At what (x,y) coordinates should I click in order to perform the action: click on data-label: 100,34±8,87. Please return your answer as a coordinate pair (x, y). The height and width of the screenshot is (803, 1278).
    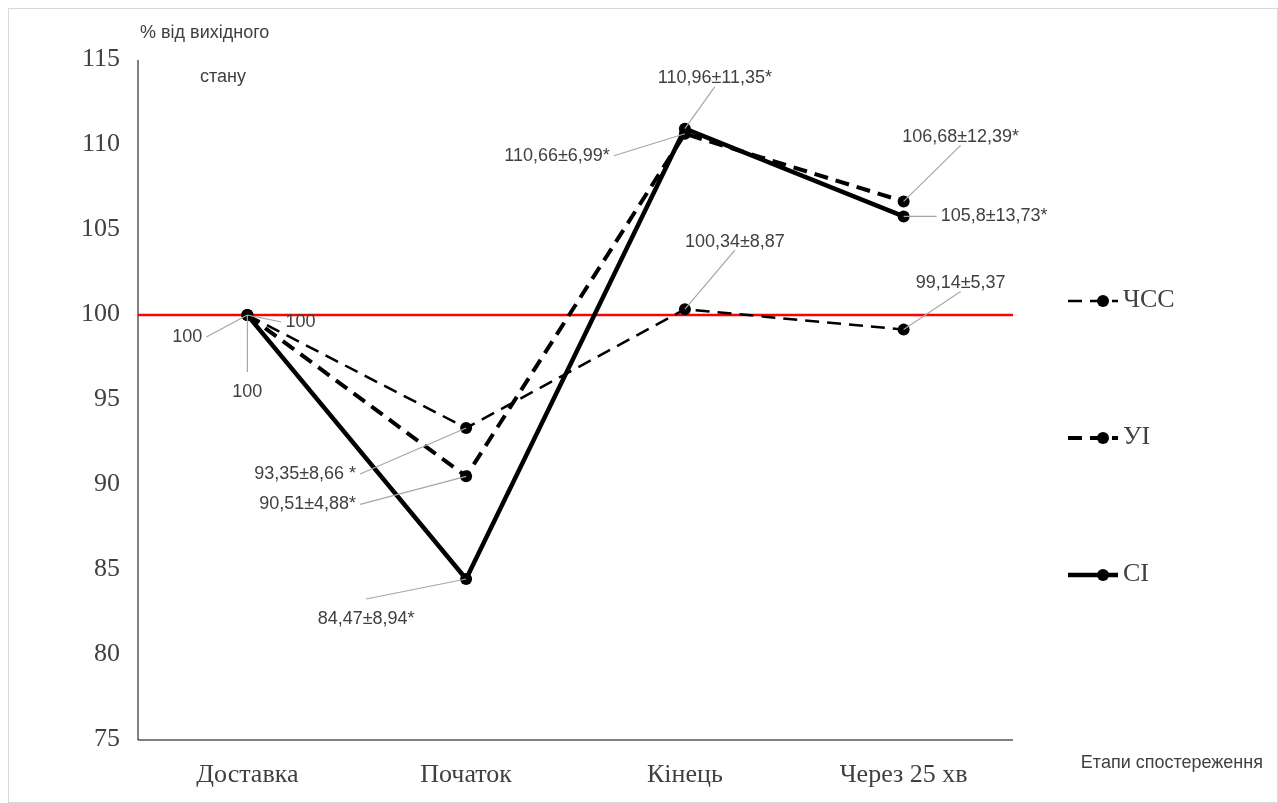
    Looking at the image, I should click on (734, 240).